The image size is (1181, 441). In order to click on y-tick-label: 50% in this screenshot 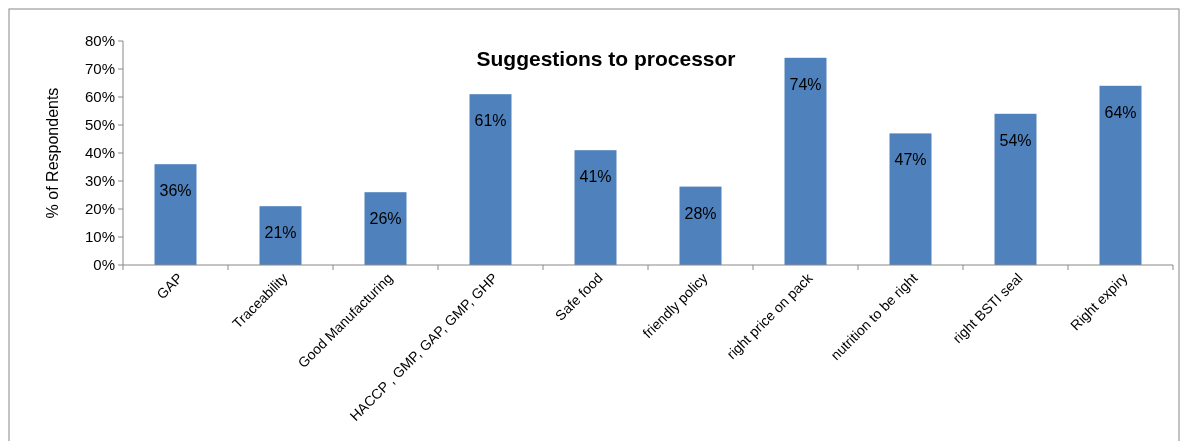, I will do `click(99, 125)`.